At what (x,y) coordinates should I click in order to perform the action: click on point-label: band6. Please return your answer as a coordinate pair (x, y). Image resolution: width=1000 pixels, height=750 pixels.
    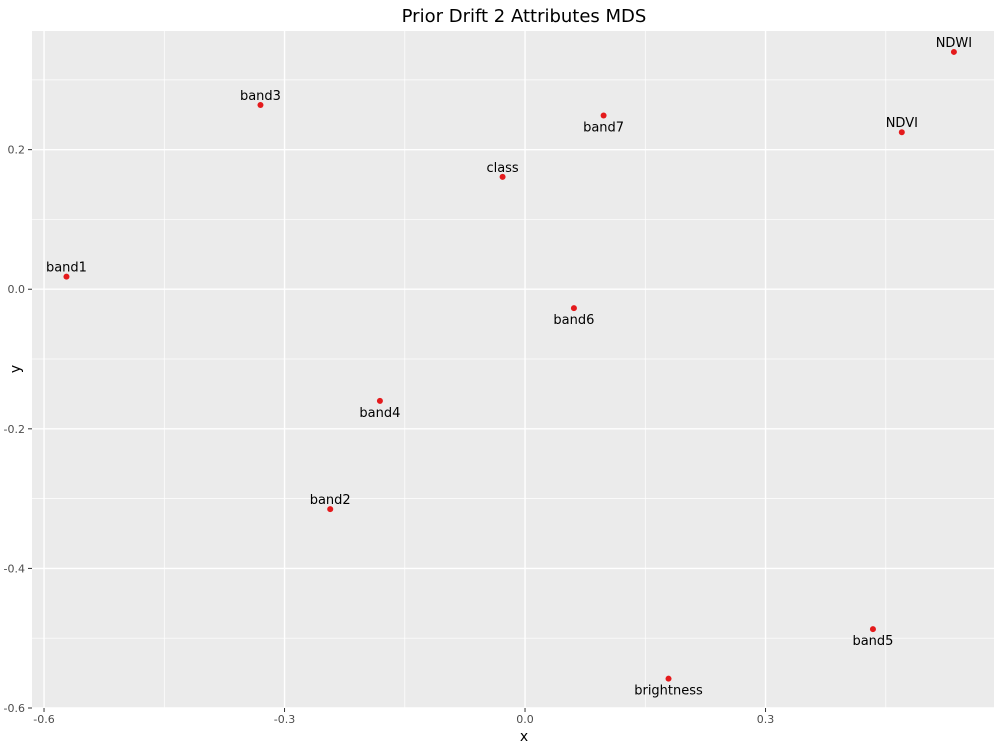
    Looking at the image, I should click on (573, 320).